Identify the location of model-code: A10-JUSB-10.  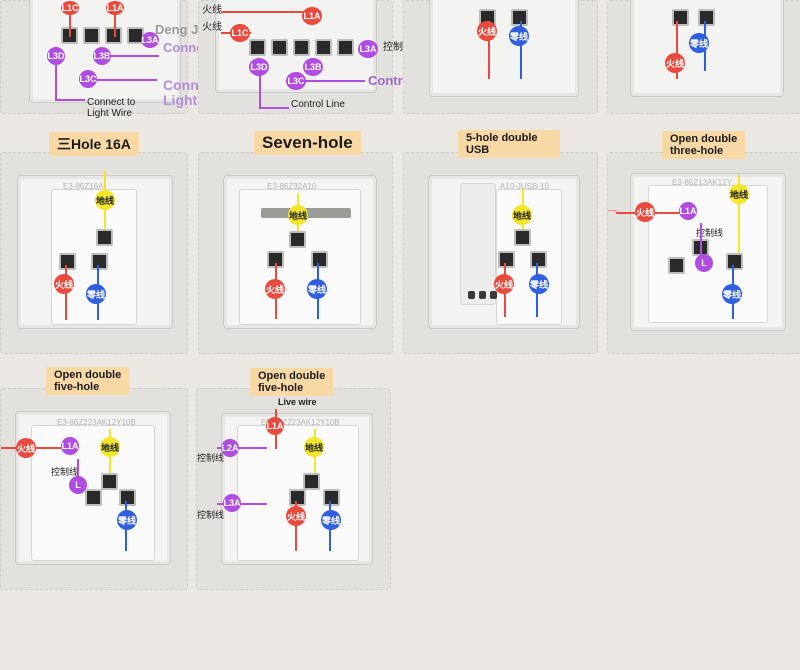
(524, 186).